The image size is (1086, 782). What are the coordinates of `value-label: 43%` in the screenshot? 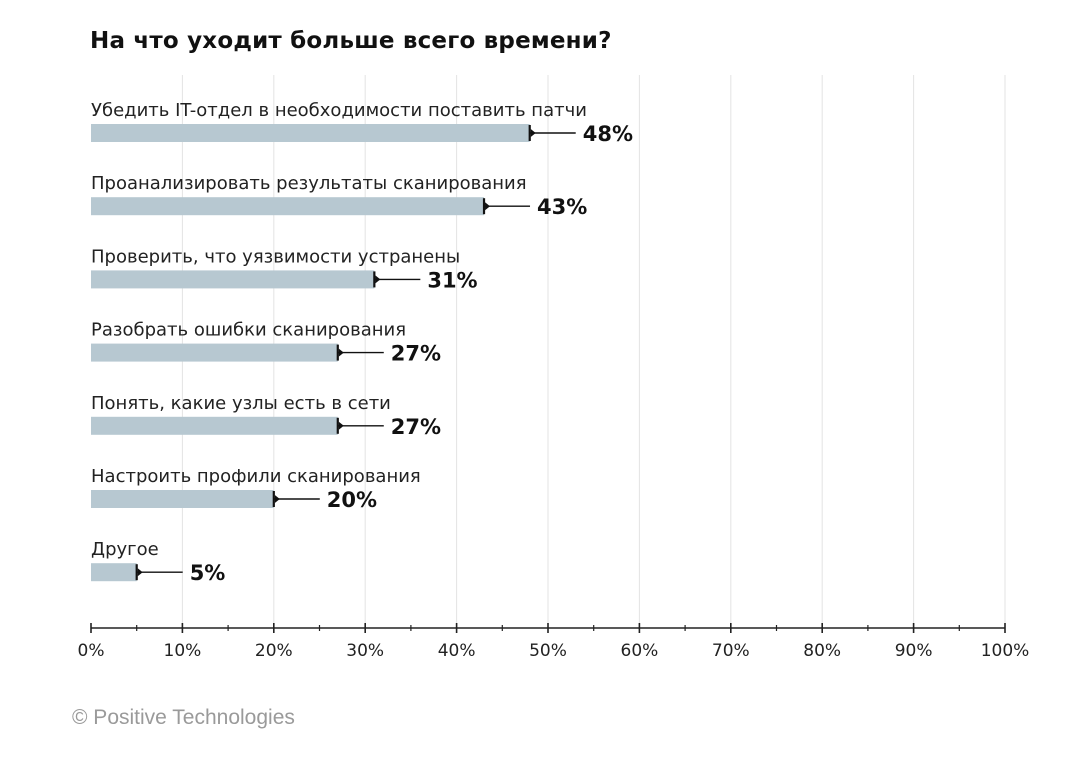 It's located at (562, 207).